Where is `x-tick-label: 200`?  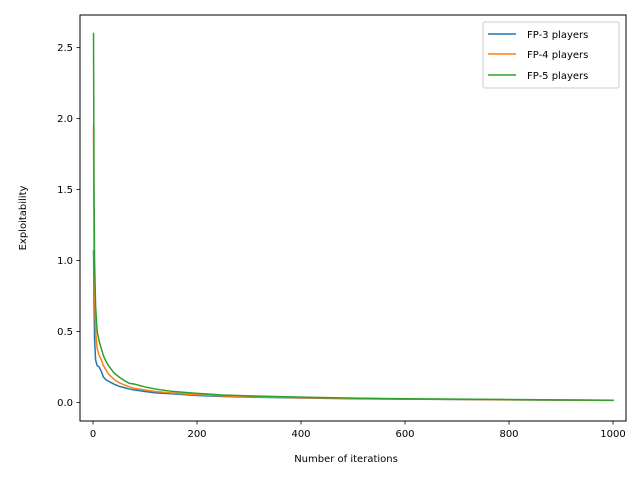 x-tick-label: 200 is located at coordinates (196, 434).